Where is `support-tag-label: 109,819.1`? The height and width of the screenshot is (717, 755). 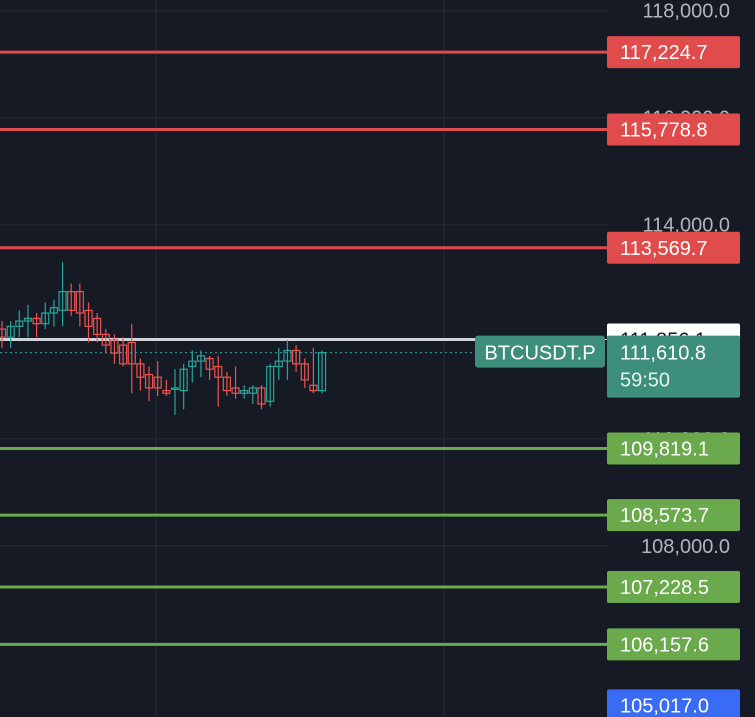
support-tag-label: 109,819.1 is located at coordinates (664, 449).